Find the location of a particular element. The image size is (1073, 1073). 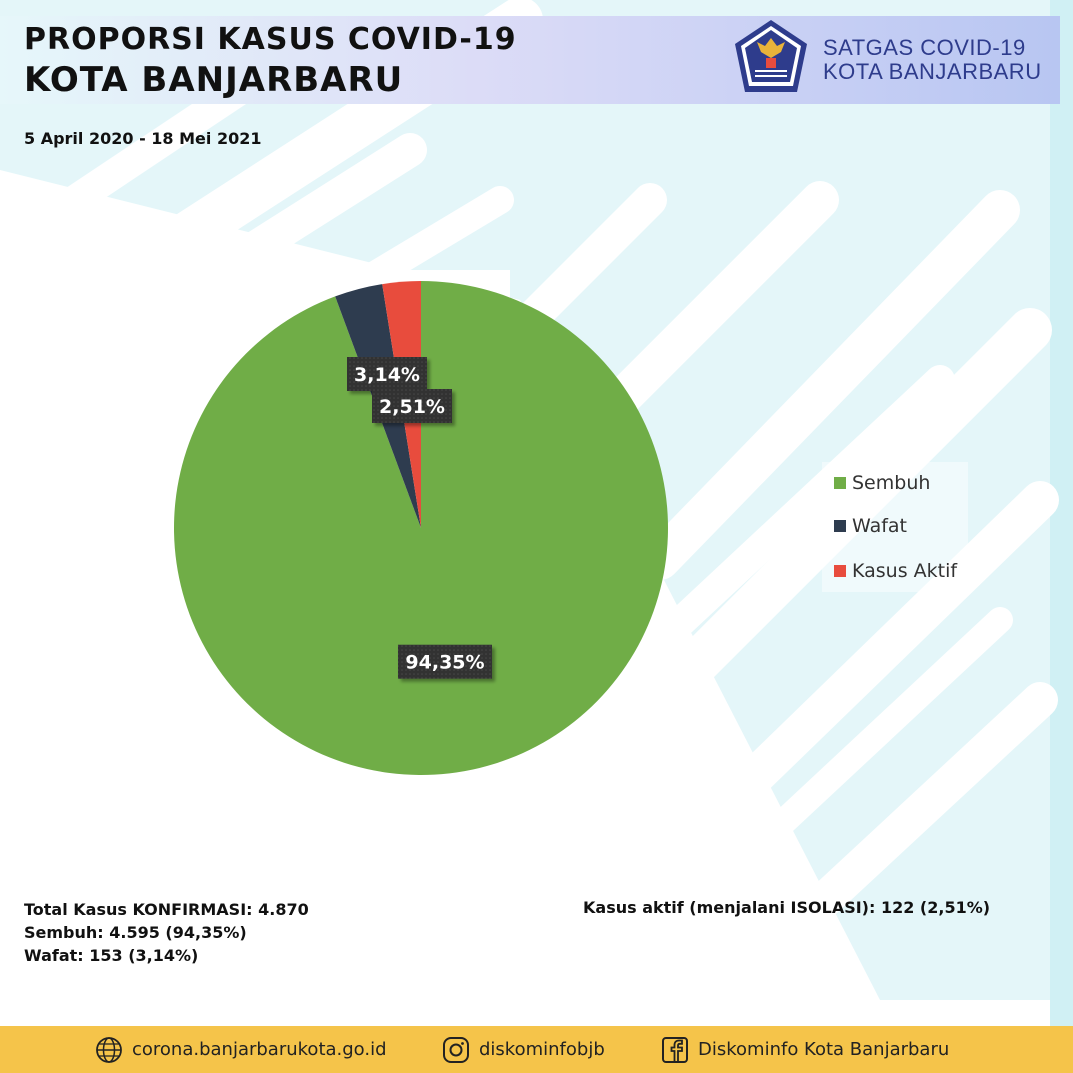

page-title-line1: PROPORSI KASUS COVID-19 is located at coordinates (270, 39).